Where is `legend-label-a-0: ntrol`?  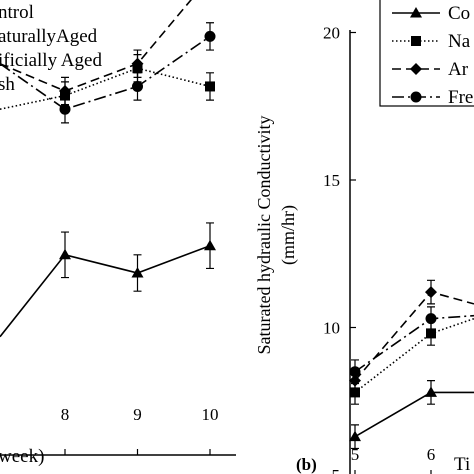
legend-label-a-0: ntrol is located at coordinates (17, 12).